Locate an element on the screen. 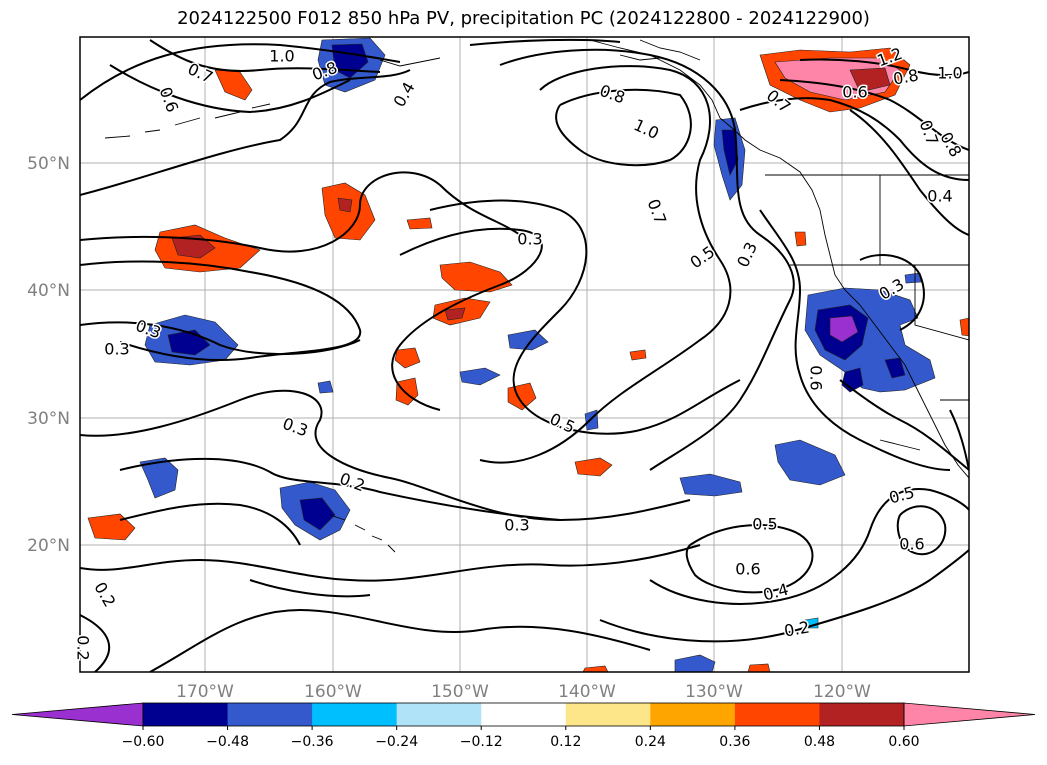 Image resolution: width=1047 pixels, height=765 pixels. lat-label-40n: 40°N is located at coordinates (48, 291).